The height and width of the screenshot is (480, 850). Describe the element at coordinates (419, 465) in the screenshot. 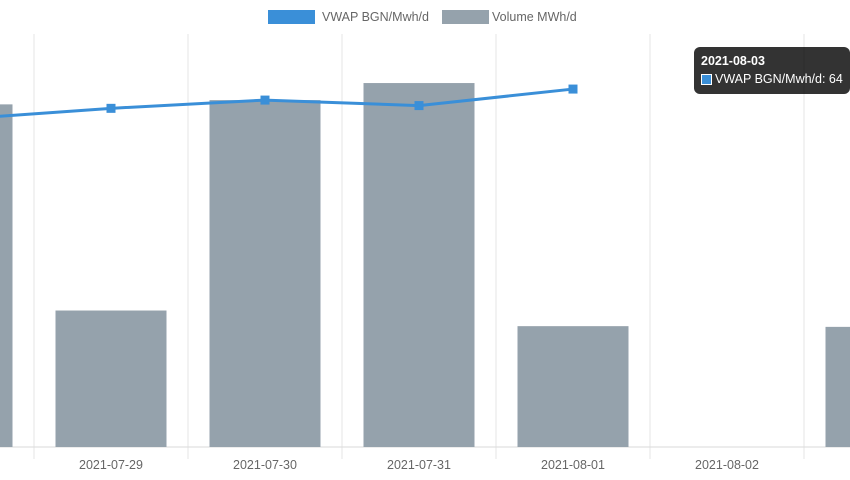

I see `x-tick-label: 2021-07-31` at that location.